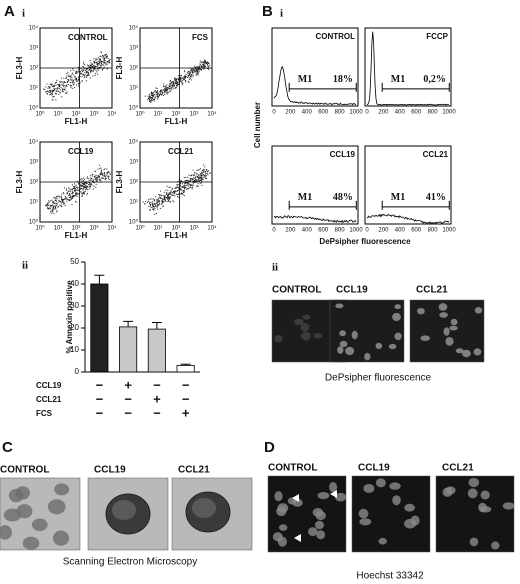  Describe the element at coordinates (408, 185) in the screenshot. I see `plot-frame` at that location.